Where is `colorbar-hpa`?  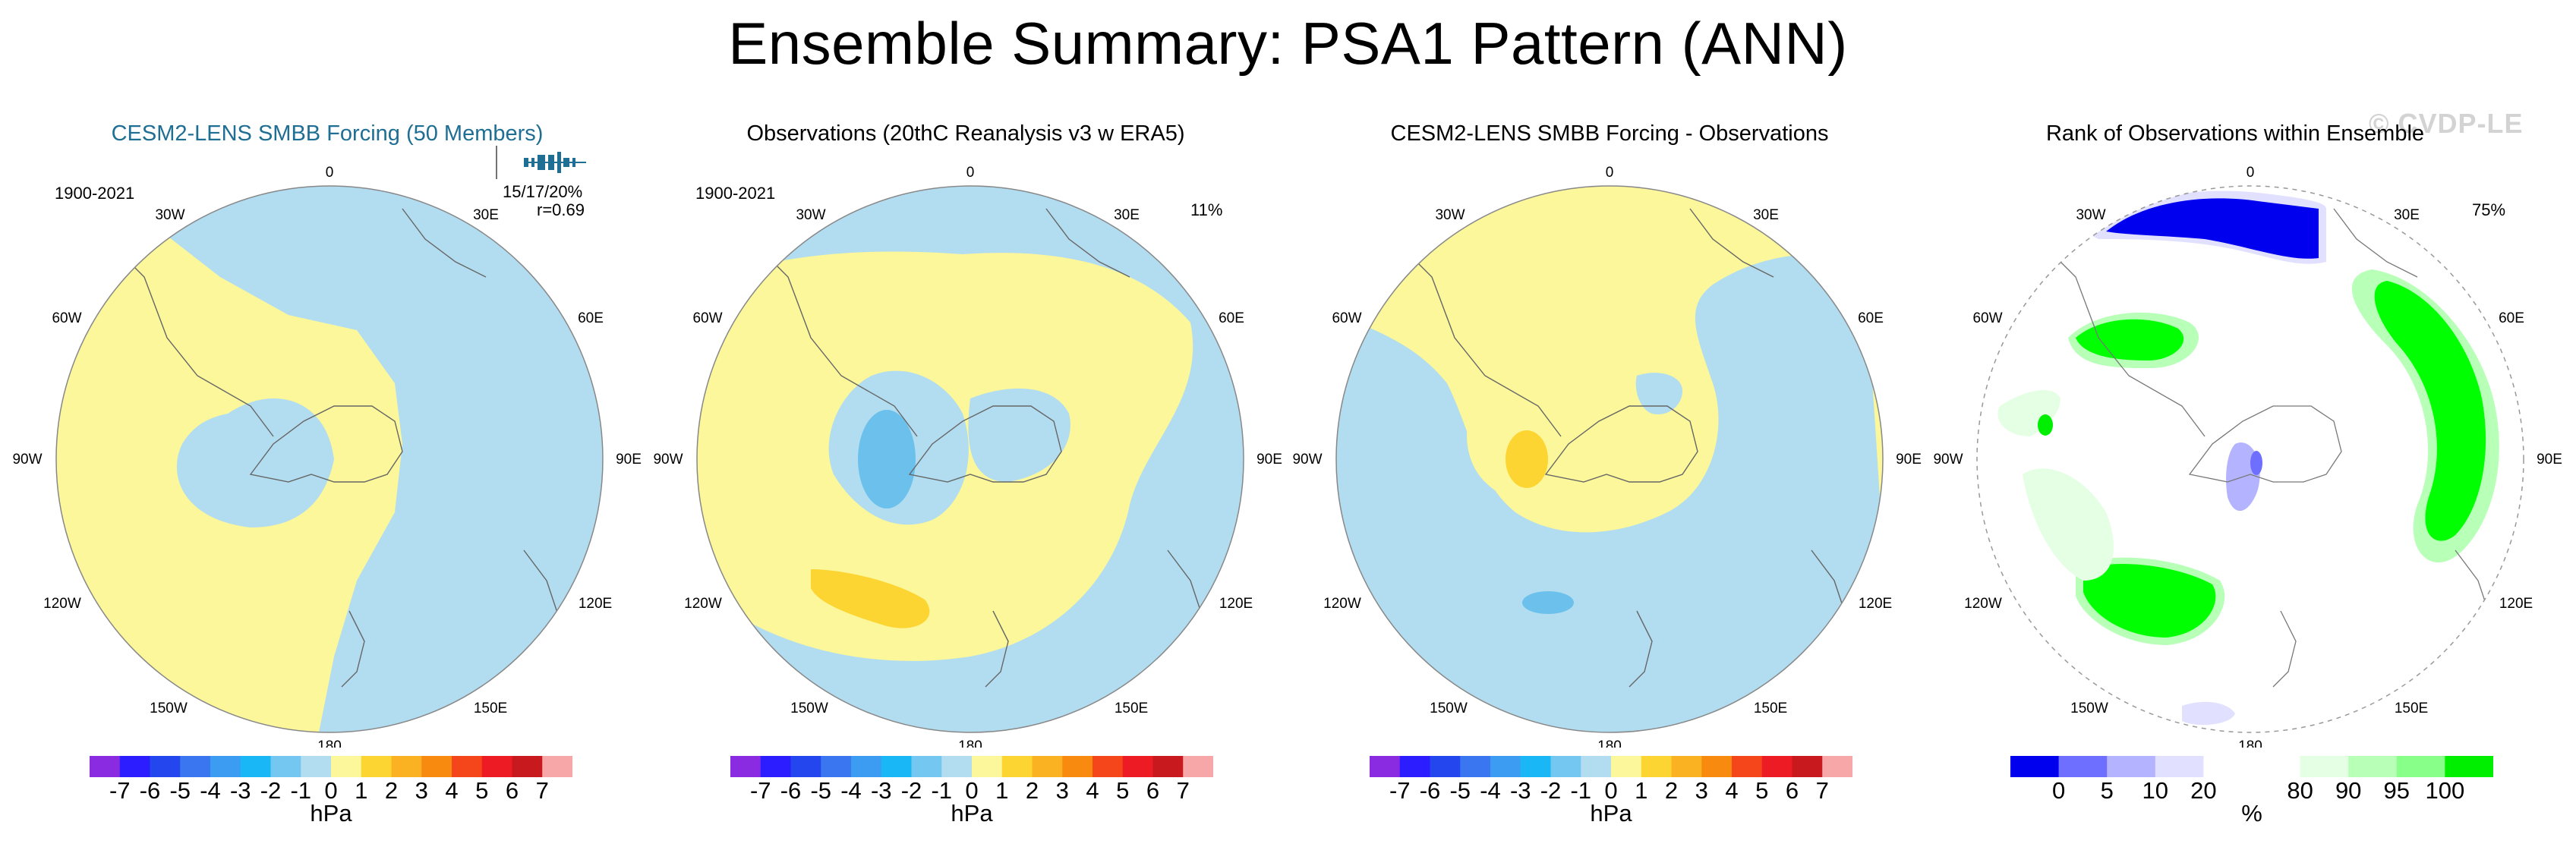
colorbar-hpa is located at coordinates (971, 766).